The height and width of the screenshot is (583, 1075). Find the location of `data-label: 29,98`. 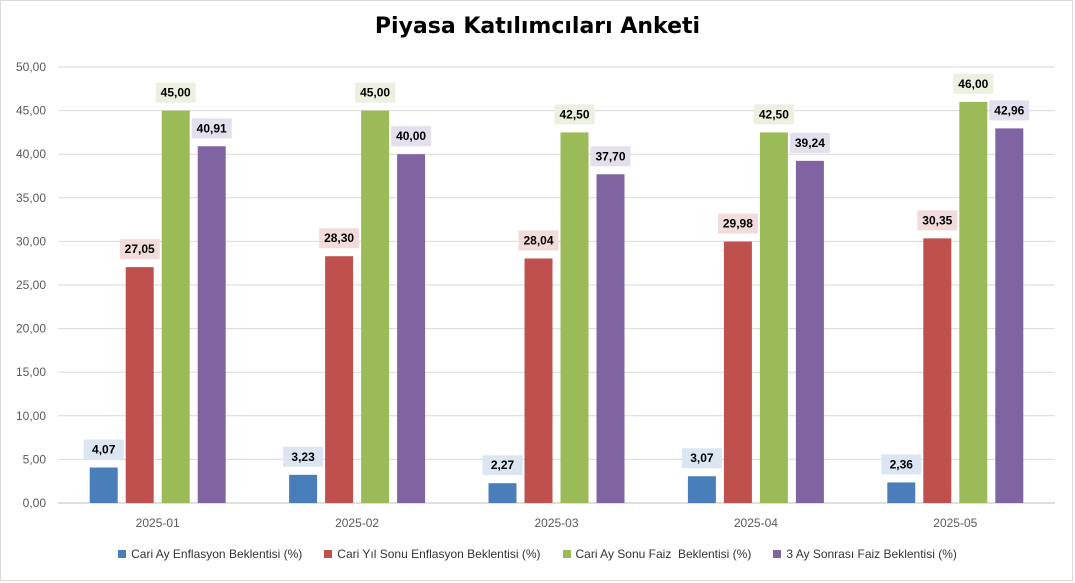

data-label: 29,98 is located at coordinates (738, 224).